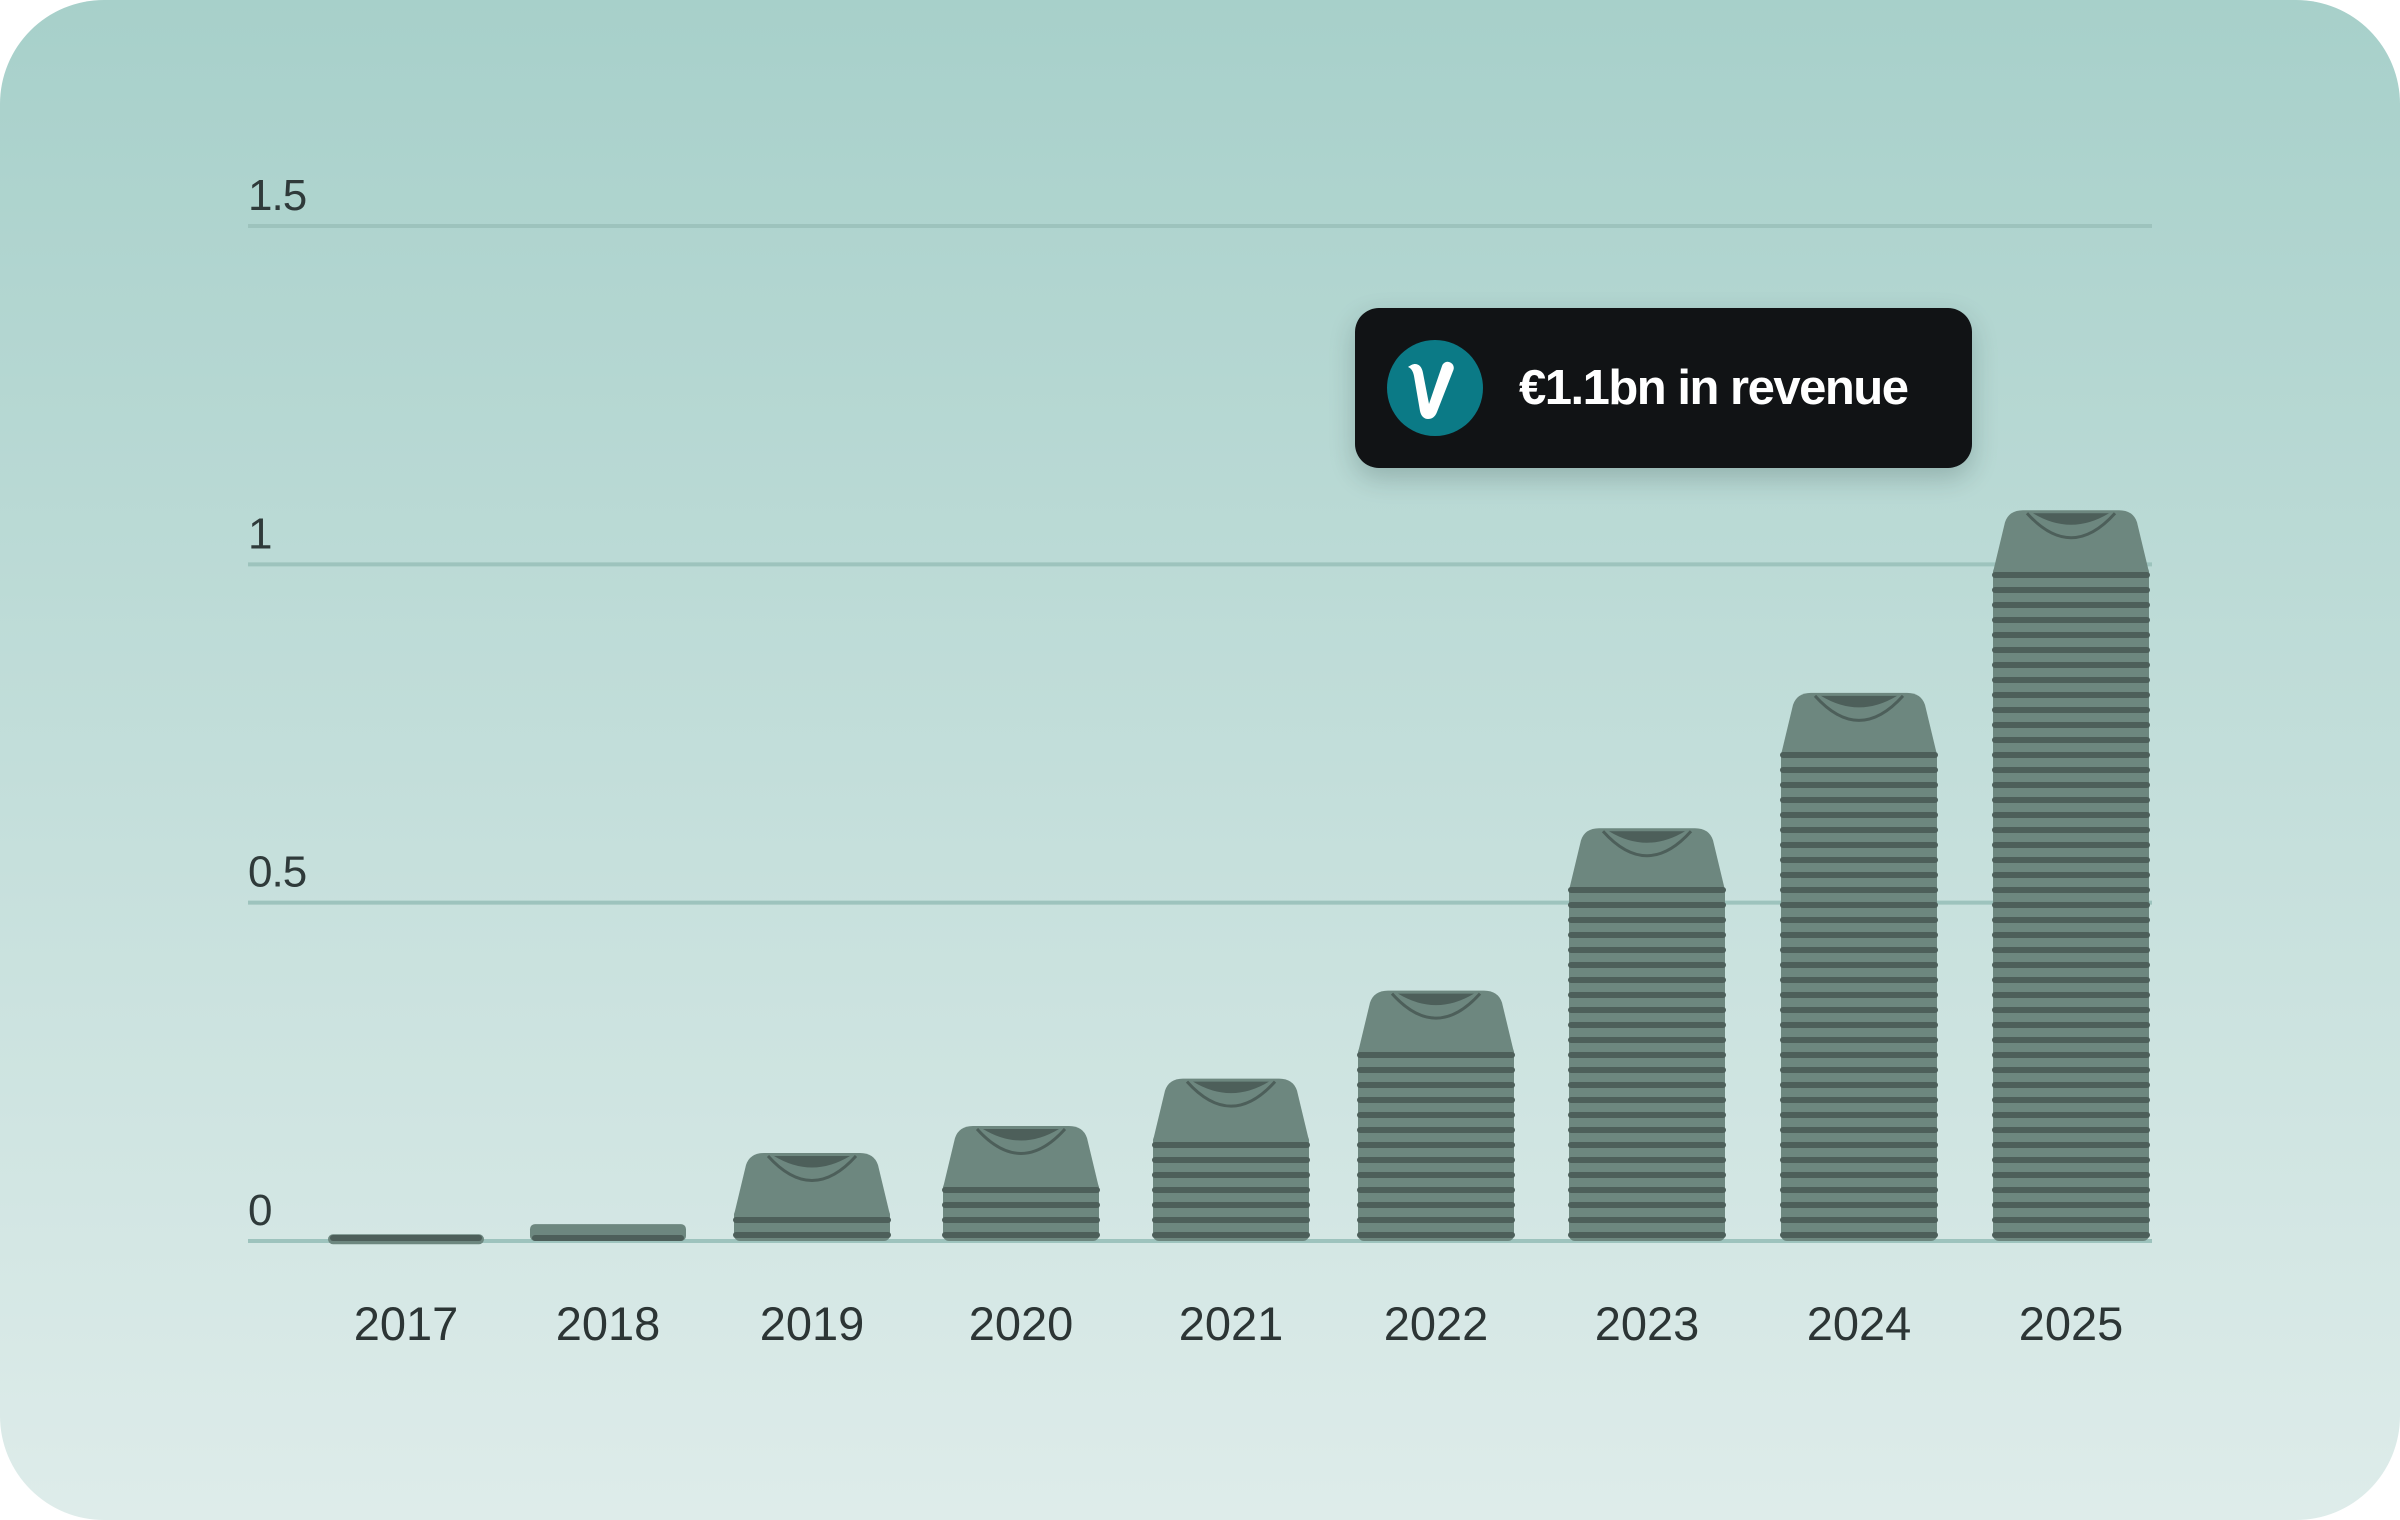 The width and height of the screenshot is (2400, 1520). Describe the element at coordinates (1647, 1323) in the screenshot. I see `x-tick-label: 2023` at that location.